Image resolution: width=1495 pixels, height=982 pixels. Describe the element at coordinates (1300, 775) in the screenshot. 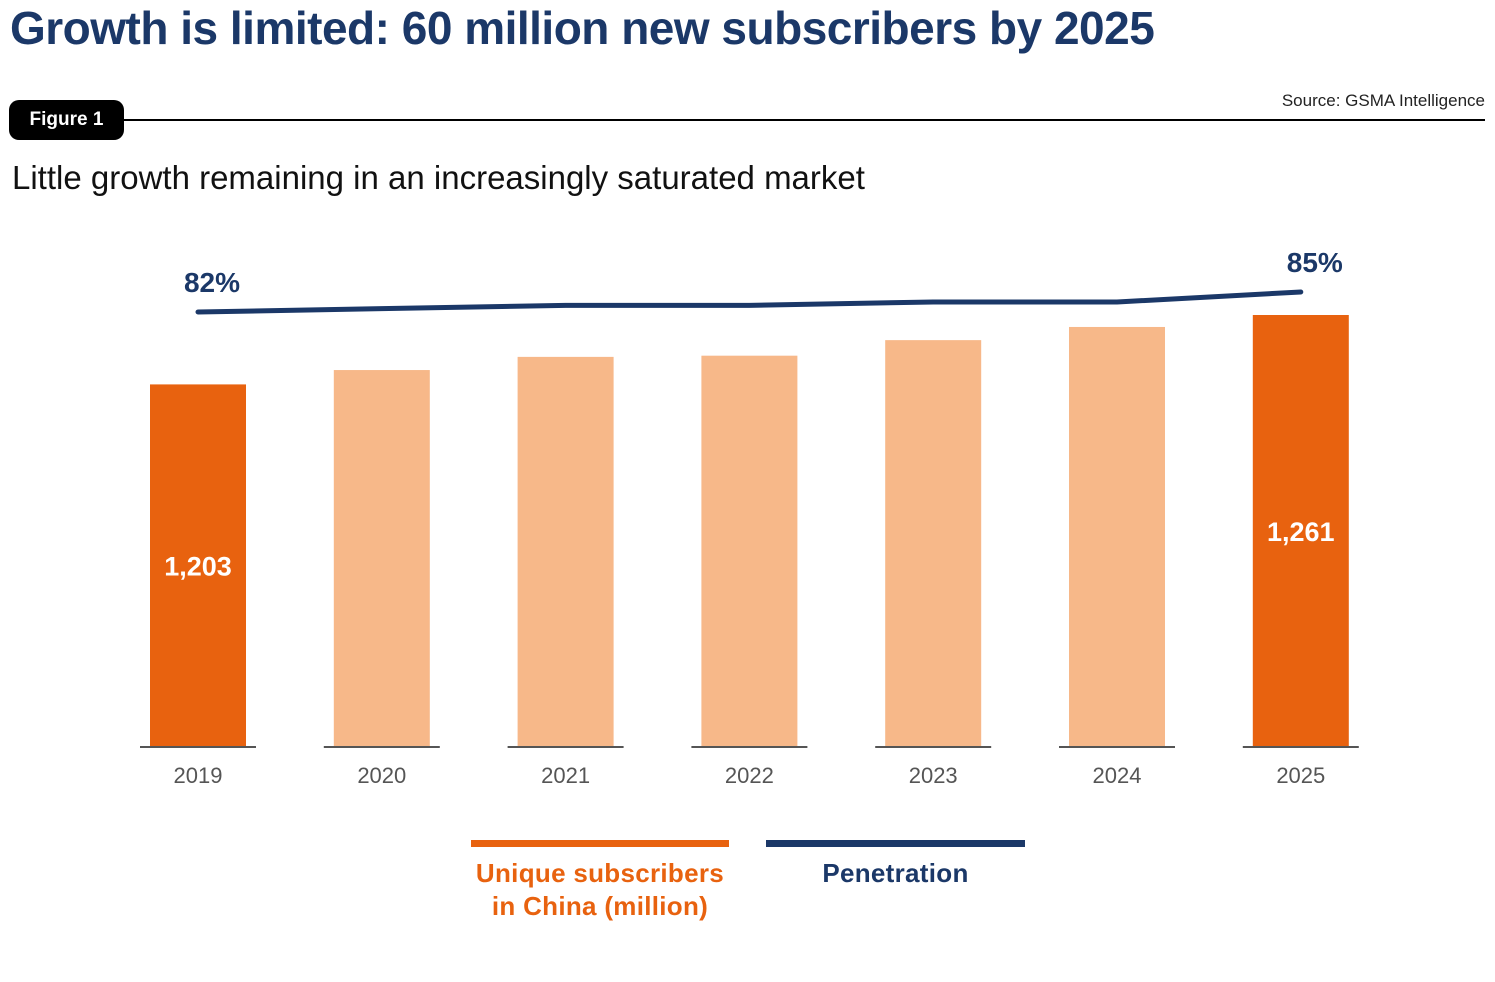

I see `x-tick-label-2025: 2025` at that location.